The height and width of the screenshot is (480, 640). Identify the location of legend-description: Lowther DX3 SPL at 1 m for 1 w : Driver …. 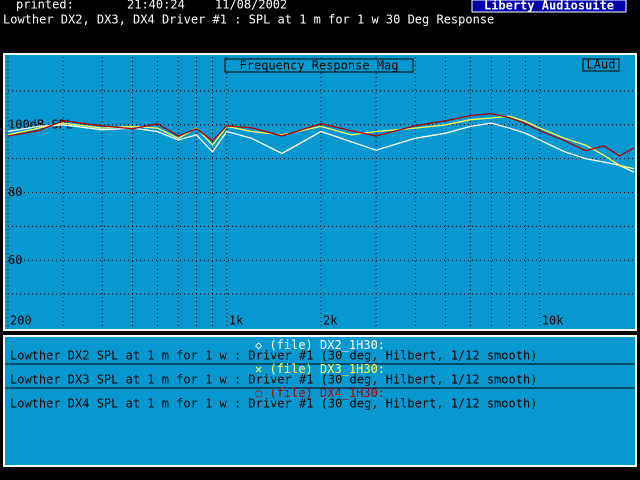
(273, 380).